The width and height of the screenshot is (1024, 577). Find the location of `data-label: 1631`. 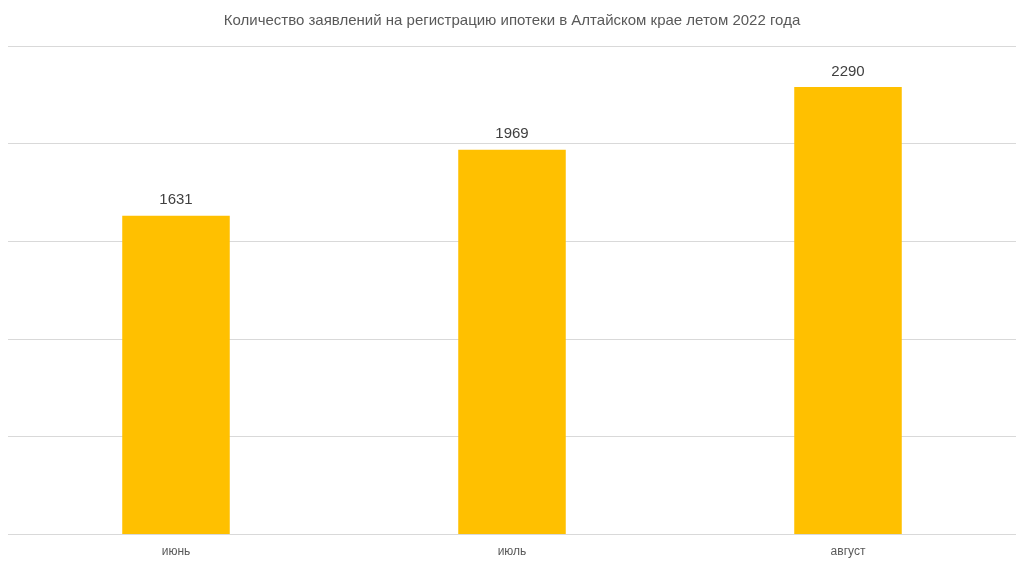

data-label: 1631 is located at coordinates (176, 199).